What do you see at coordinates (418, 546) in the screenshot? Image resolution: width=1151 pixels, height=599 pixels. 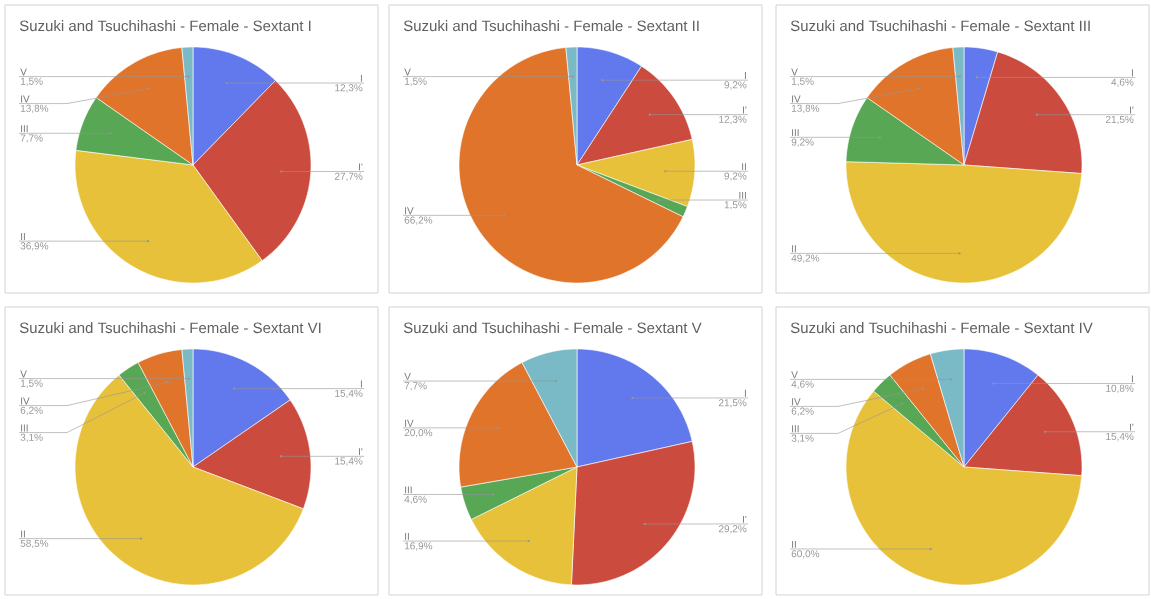 I see `data-label: 16,9%` at bounding box center [418, 546].